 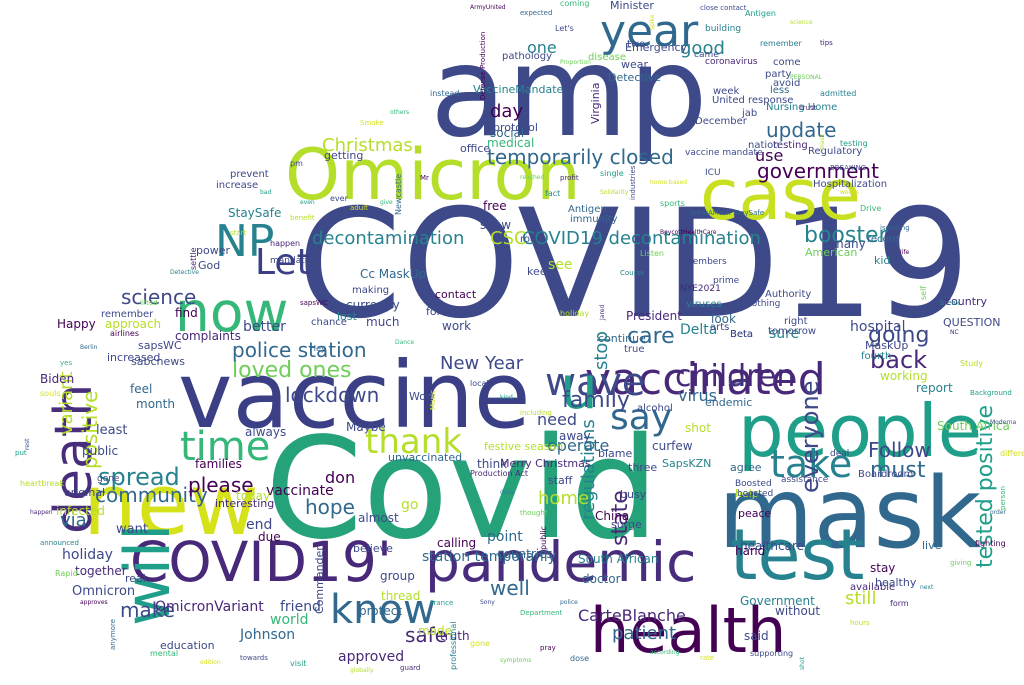 I want to click on cloud-word: wear, so click(x=635, y=64).